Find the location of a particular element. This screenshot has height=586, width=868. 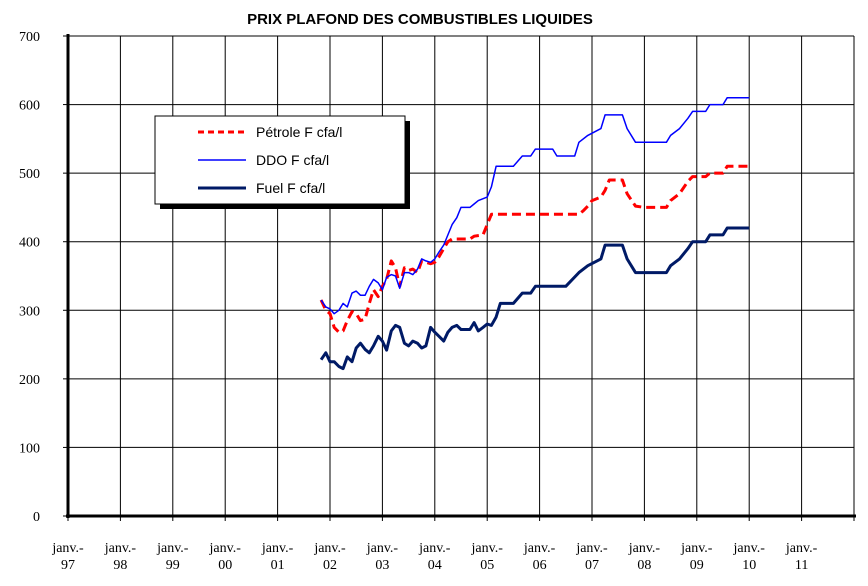

x-tick-label: 02 is located at coordinates (330, 565).